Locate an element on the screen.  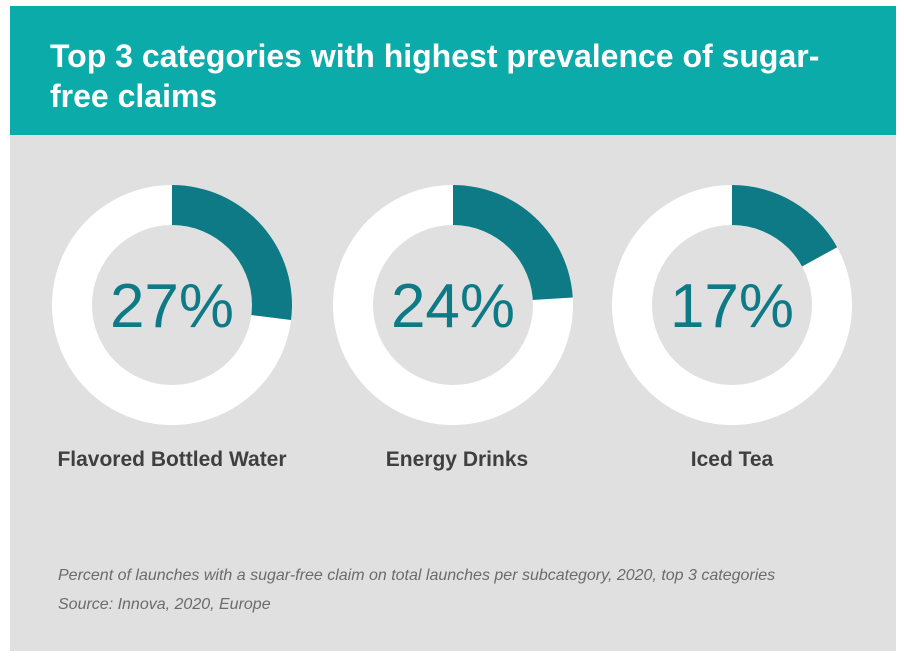
value-label-energy-drinks: 24% is located at coordinates (453, 306).